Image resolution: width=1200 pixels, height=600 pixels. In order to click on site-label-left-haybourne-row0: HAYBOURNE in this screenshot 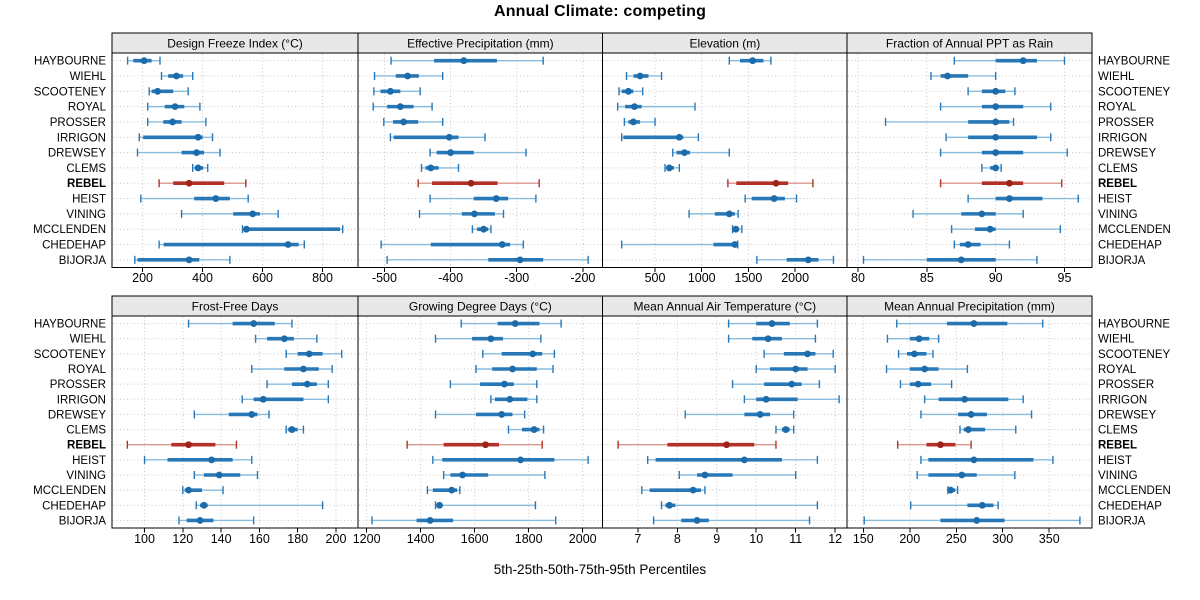, I will do `click(70, 62)`.